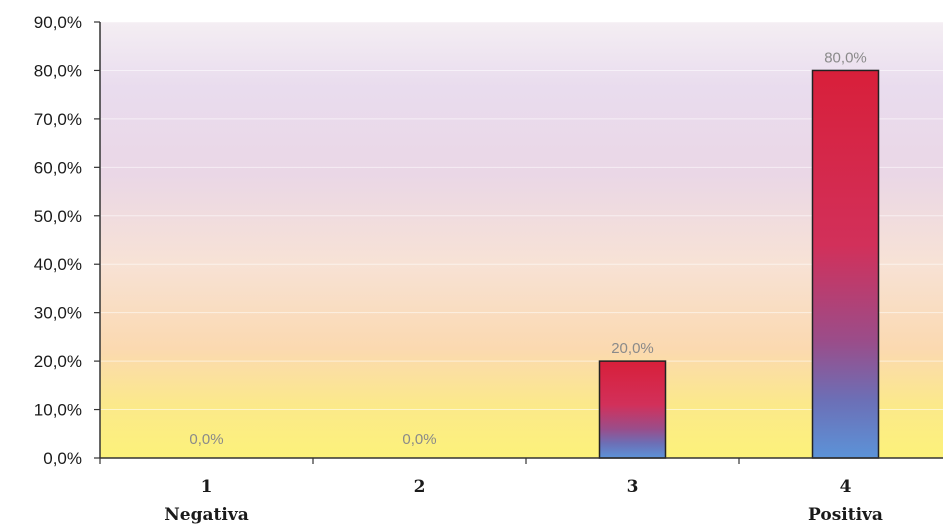  I want to click on x-axis-ticks: 1 Negativa 2 3 4 Positiva, so click(491, 491).